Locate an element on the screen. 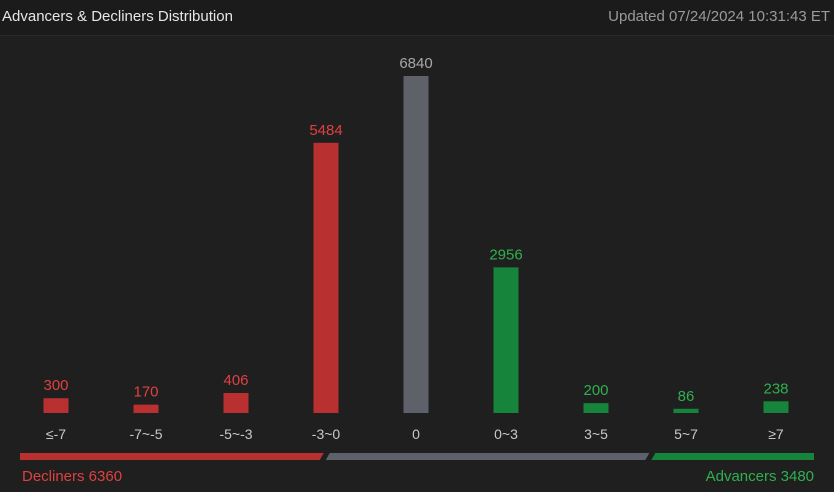 This screenshot has height=492, width=834. x-tick-label-2: -5~-3 is located at coordinates (235, 434).